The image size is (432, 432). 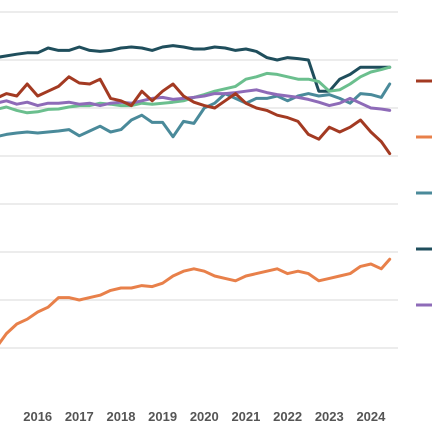 What do you see at coordinates (245, 416) in the screenshot?
I see `x-tick-label: 2021` at bounding box center [245, 416].